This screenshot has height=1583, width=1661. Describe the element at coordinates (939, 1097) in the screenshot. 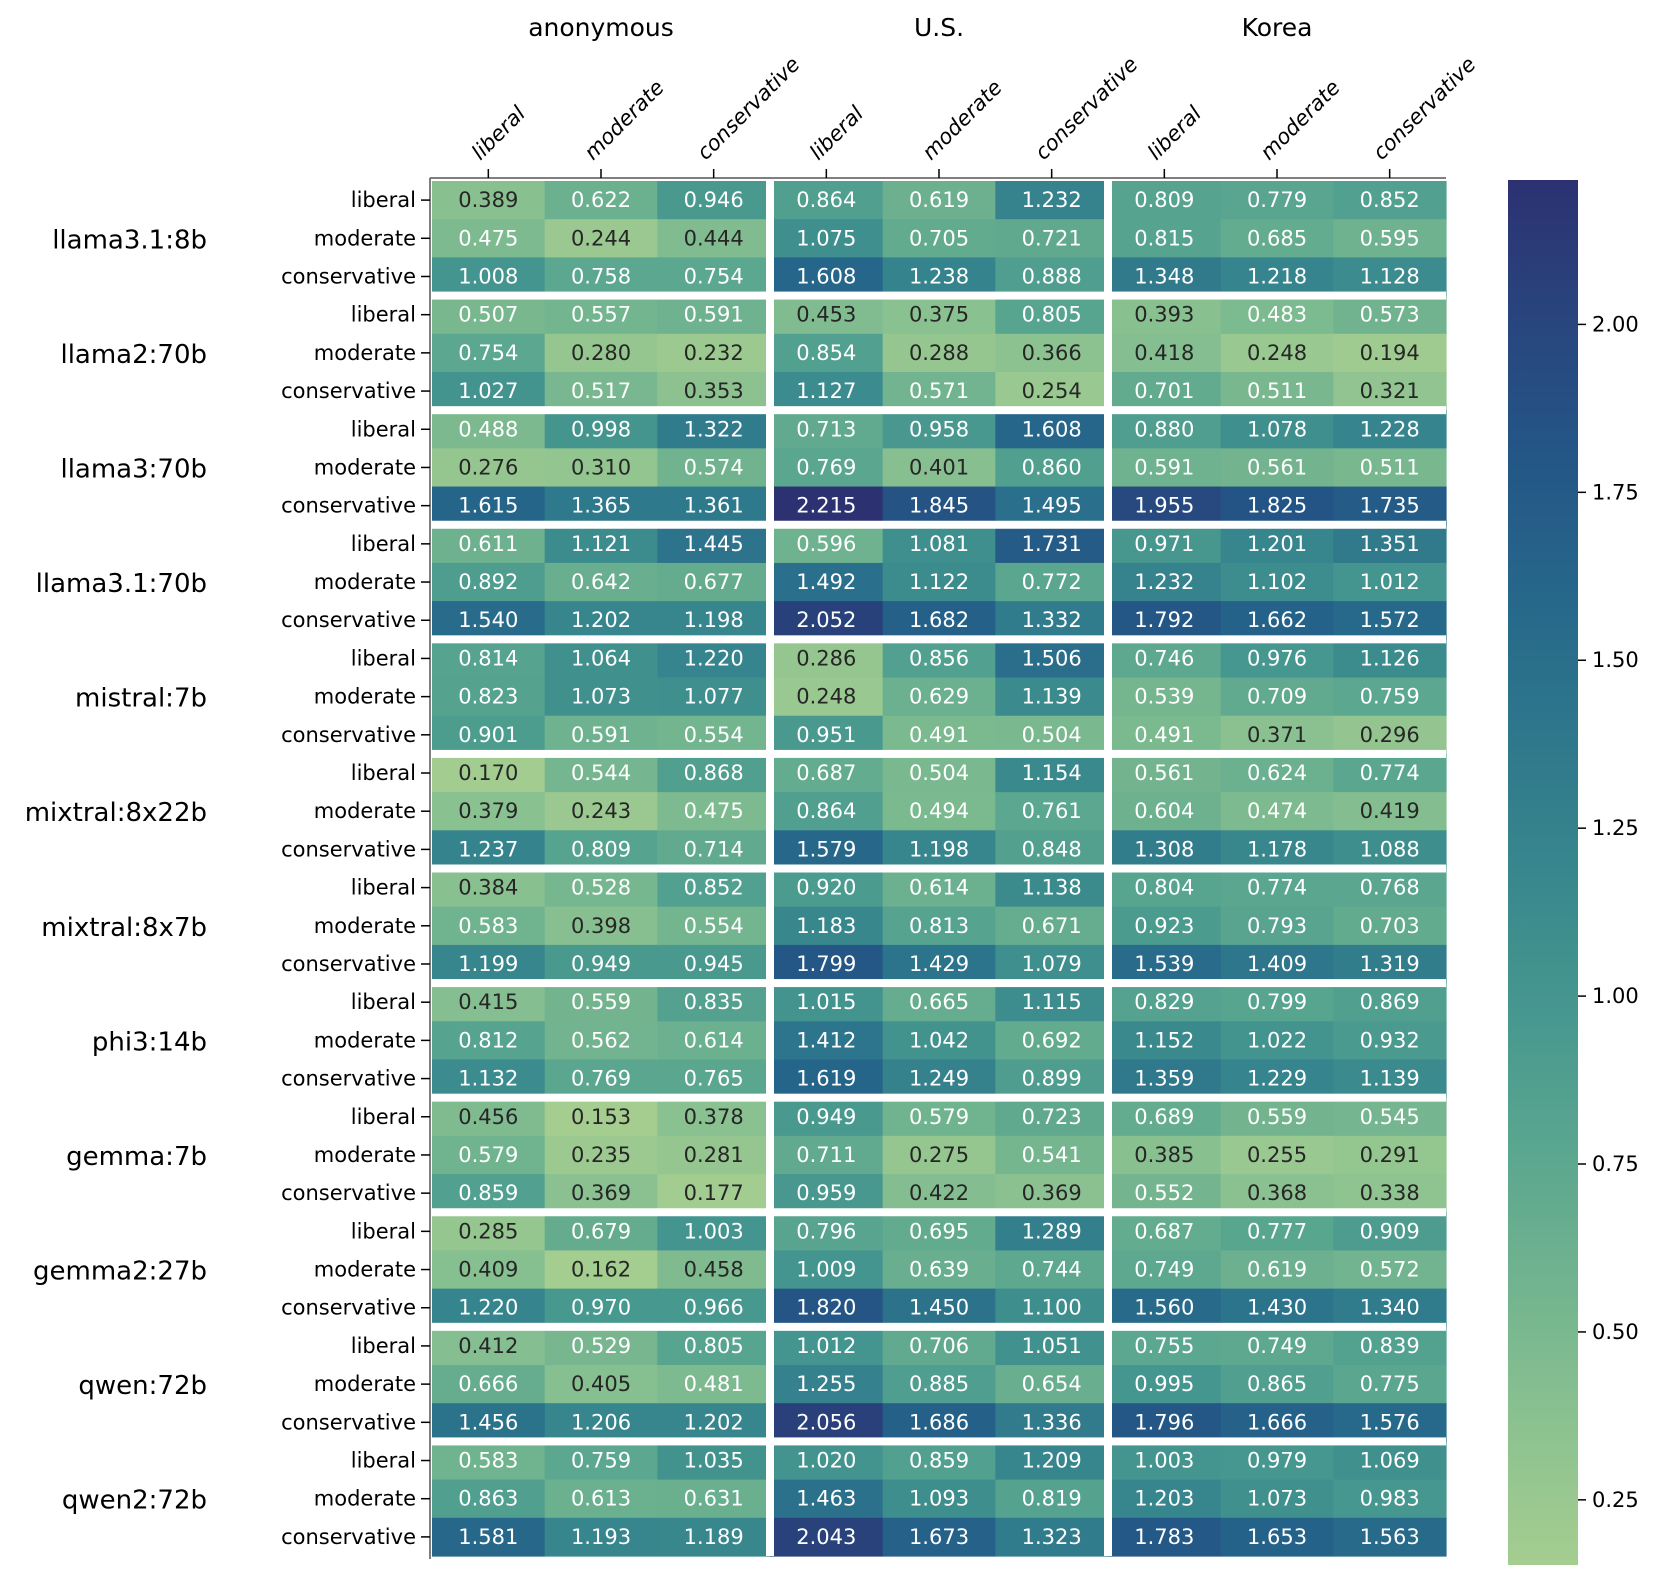

I see `row-group-separator` at that location.